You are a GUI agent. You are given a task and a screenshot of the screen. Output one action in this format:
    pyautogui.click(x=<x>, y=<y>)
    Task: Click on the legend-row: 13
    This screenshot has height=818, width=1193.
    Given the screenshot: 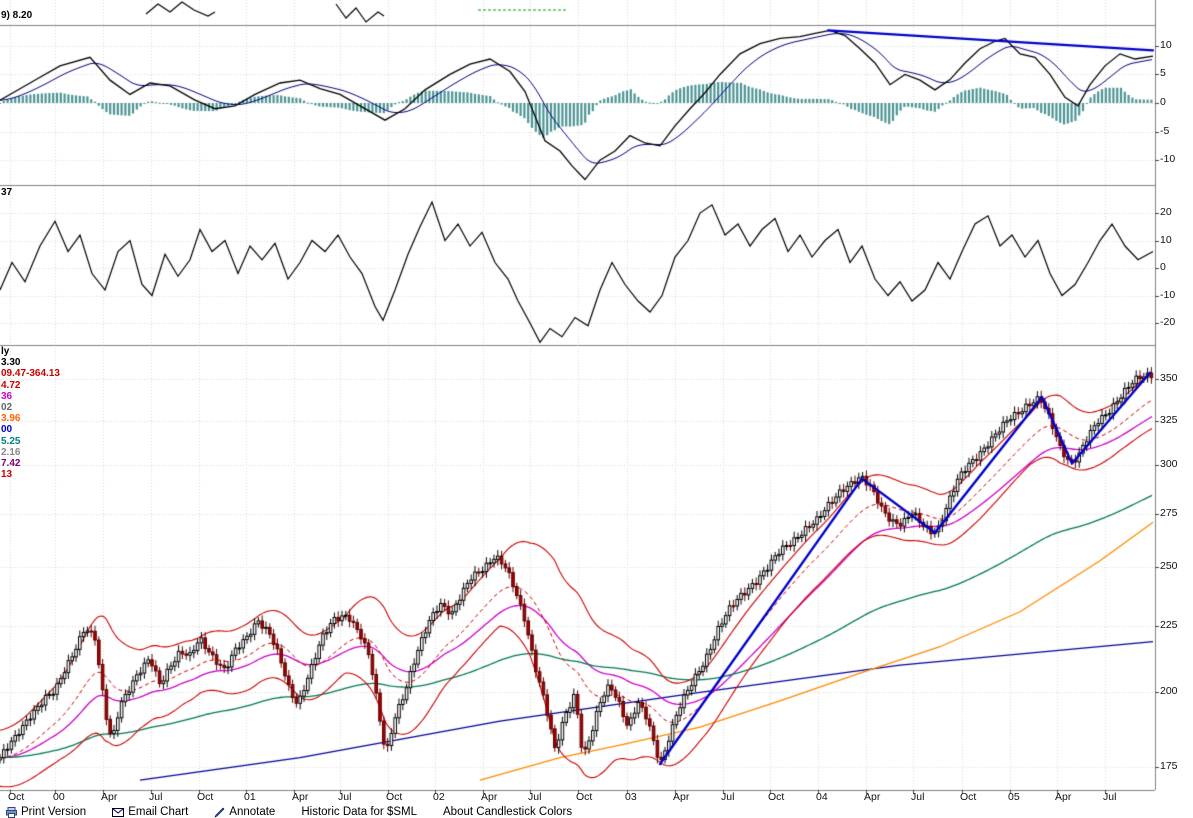 What is the action you would take?
    pyautogui.click(x=7, y=475)
    